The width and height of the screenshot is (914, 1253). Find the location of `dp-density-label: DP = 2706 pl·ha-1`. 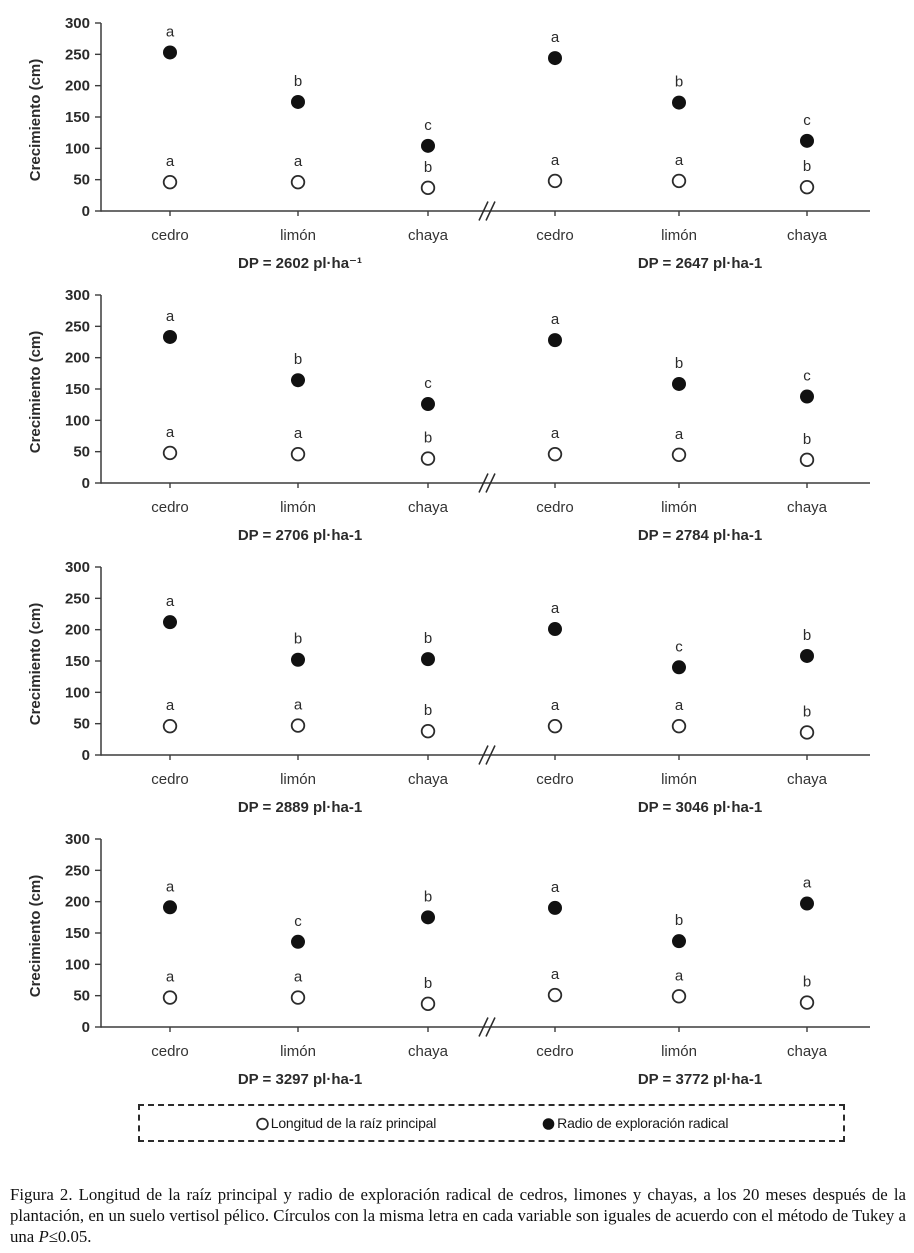

dp-density-label: DP = 2706 pl·ha-1 is located at coordinates (300, 535).